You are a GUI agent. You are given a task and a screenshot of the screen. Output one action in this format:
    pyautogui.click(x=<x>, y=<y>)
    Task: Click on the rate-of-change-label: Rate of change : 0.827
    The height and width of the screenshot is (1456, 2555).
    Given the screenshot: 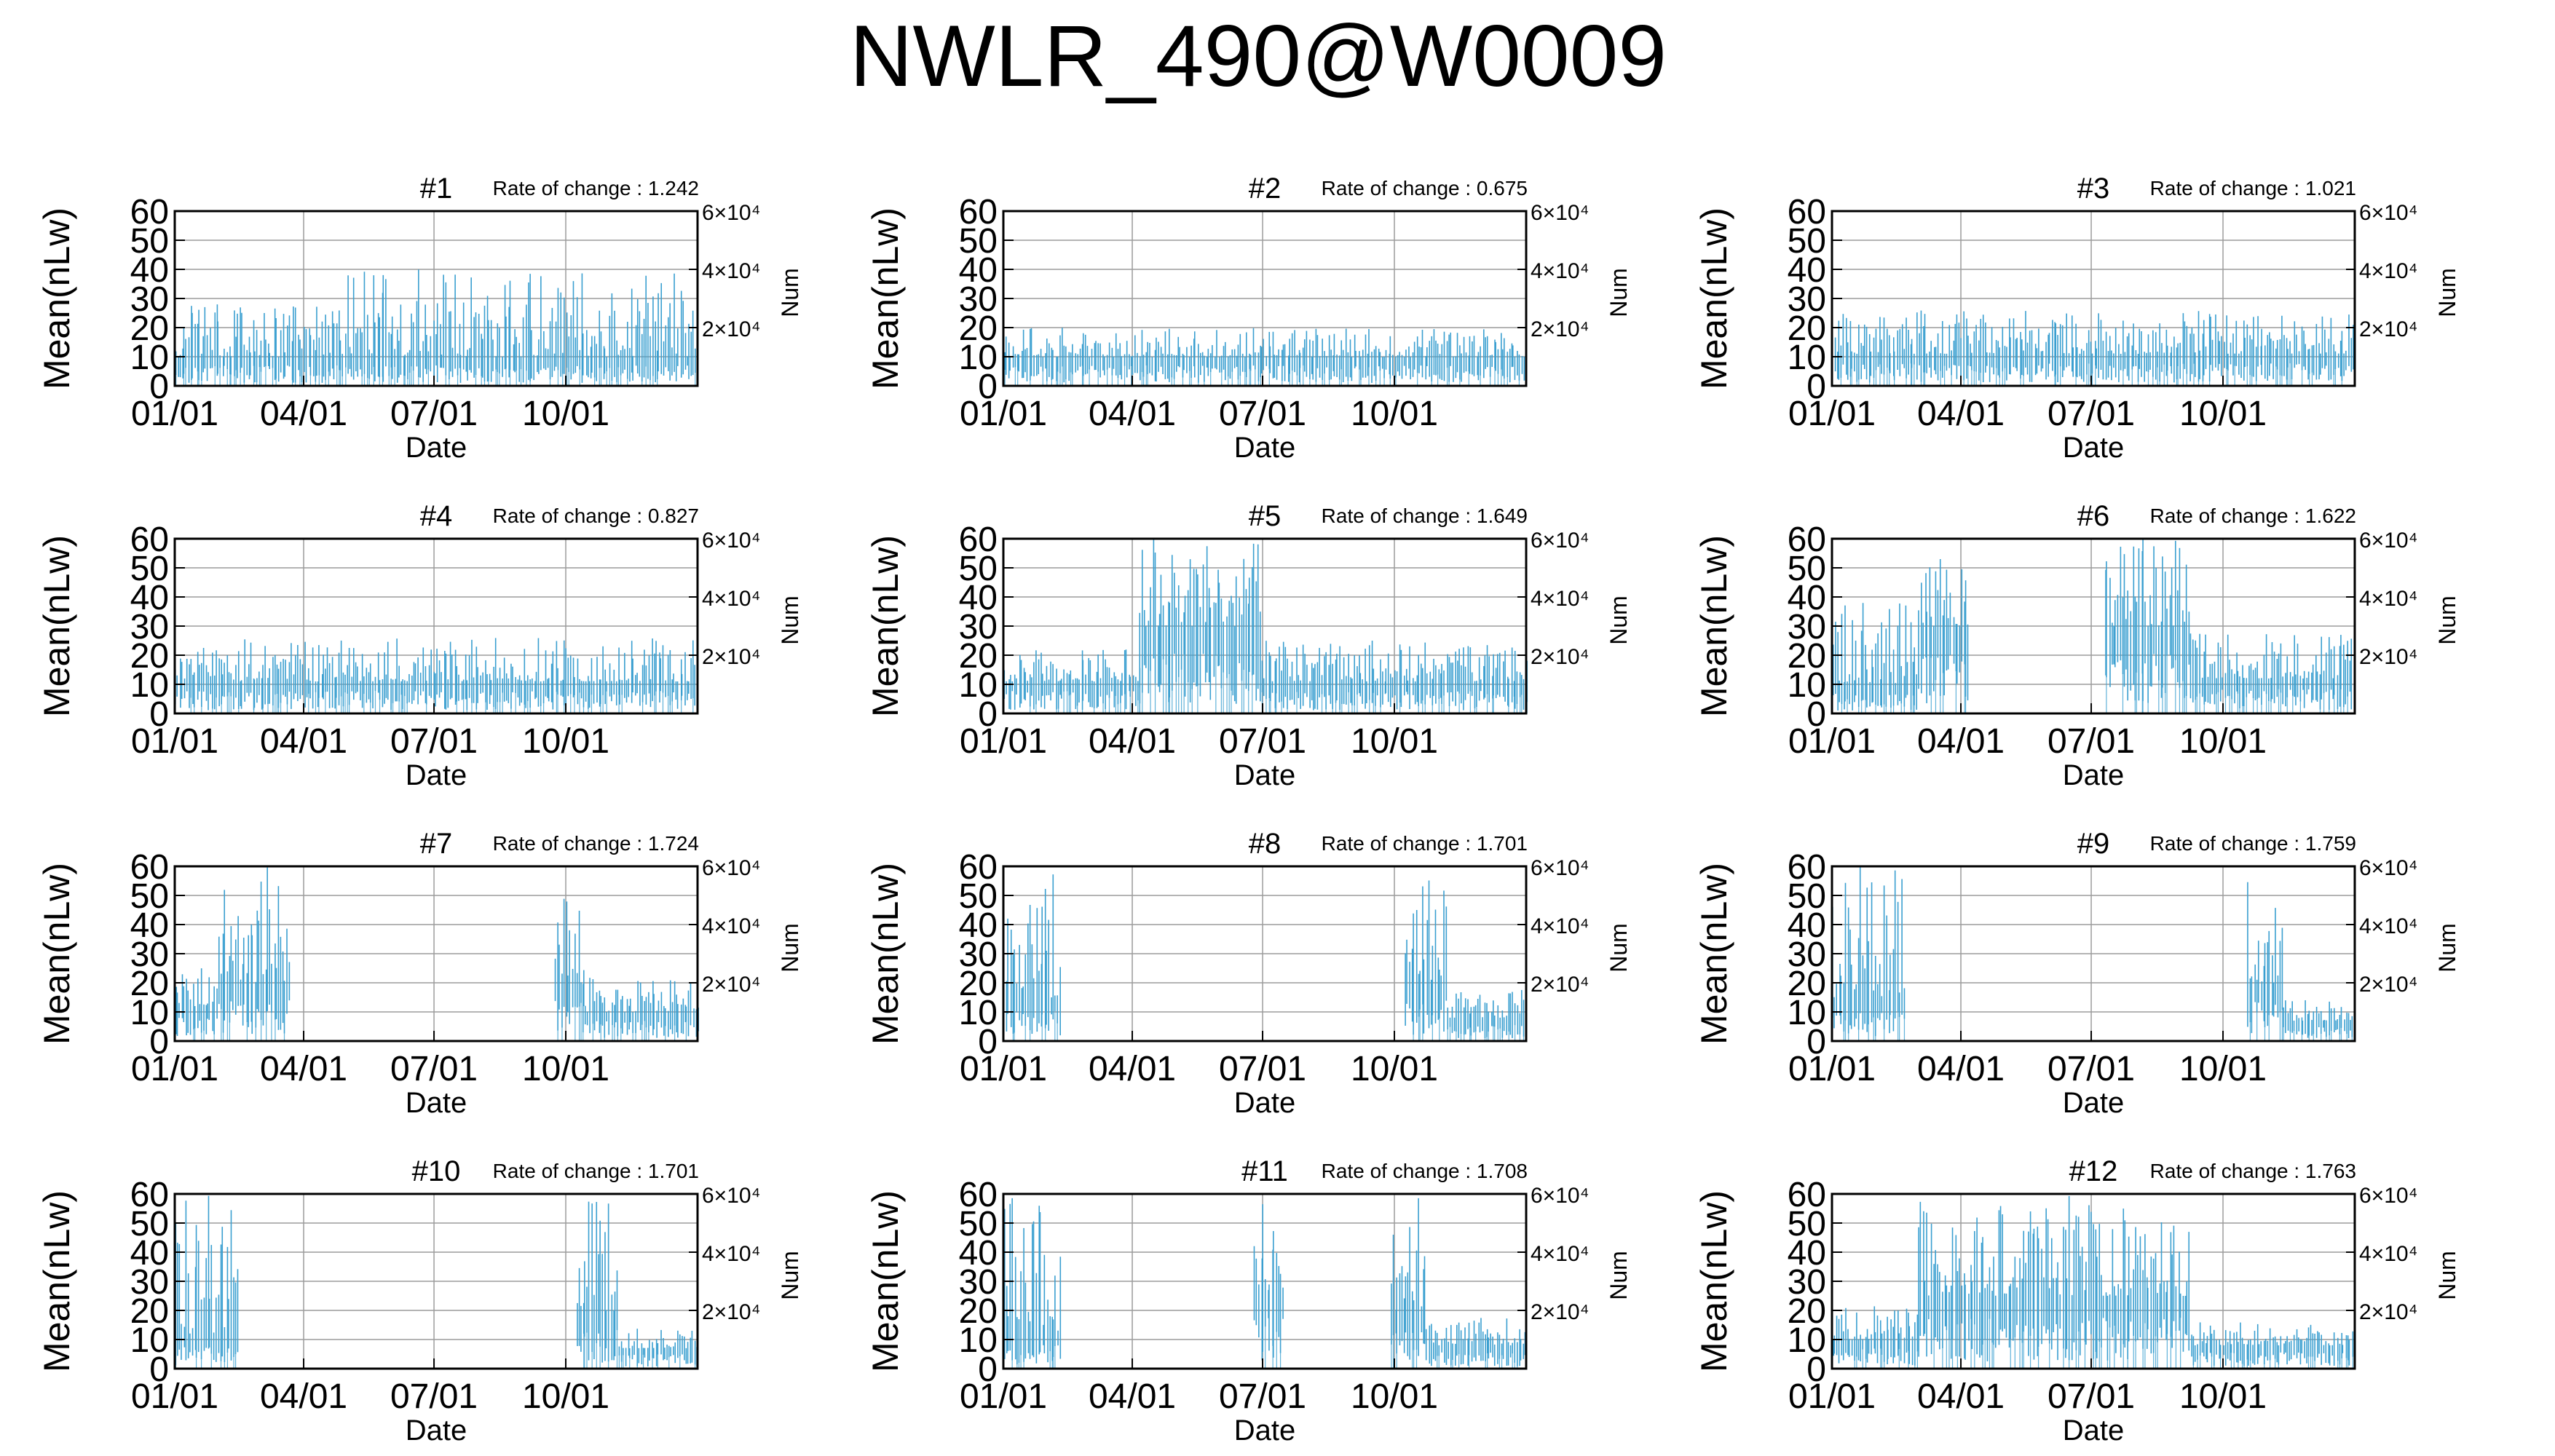 What is the action you would take?
    pyautogui.click(x=596, y=516)
    